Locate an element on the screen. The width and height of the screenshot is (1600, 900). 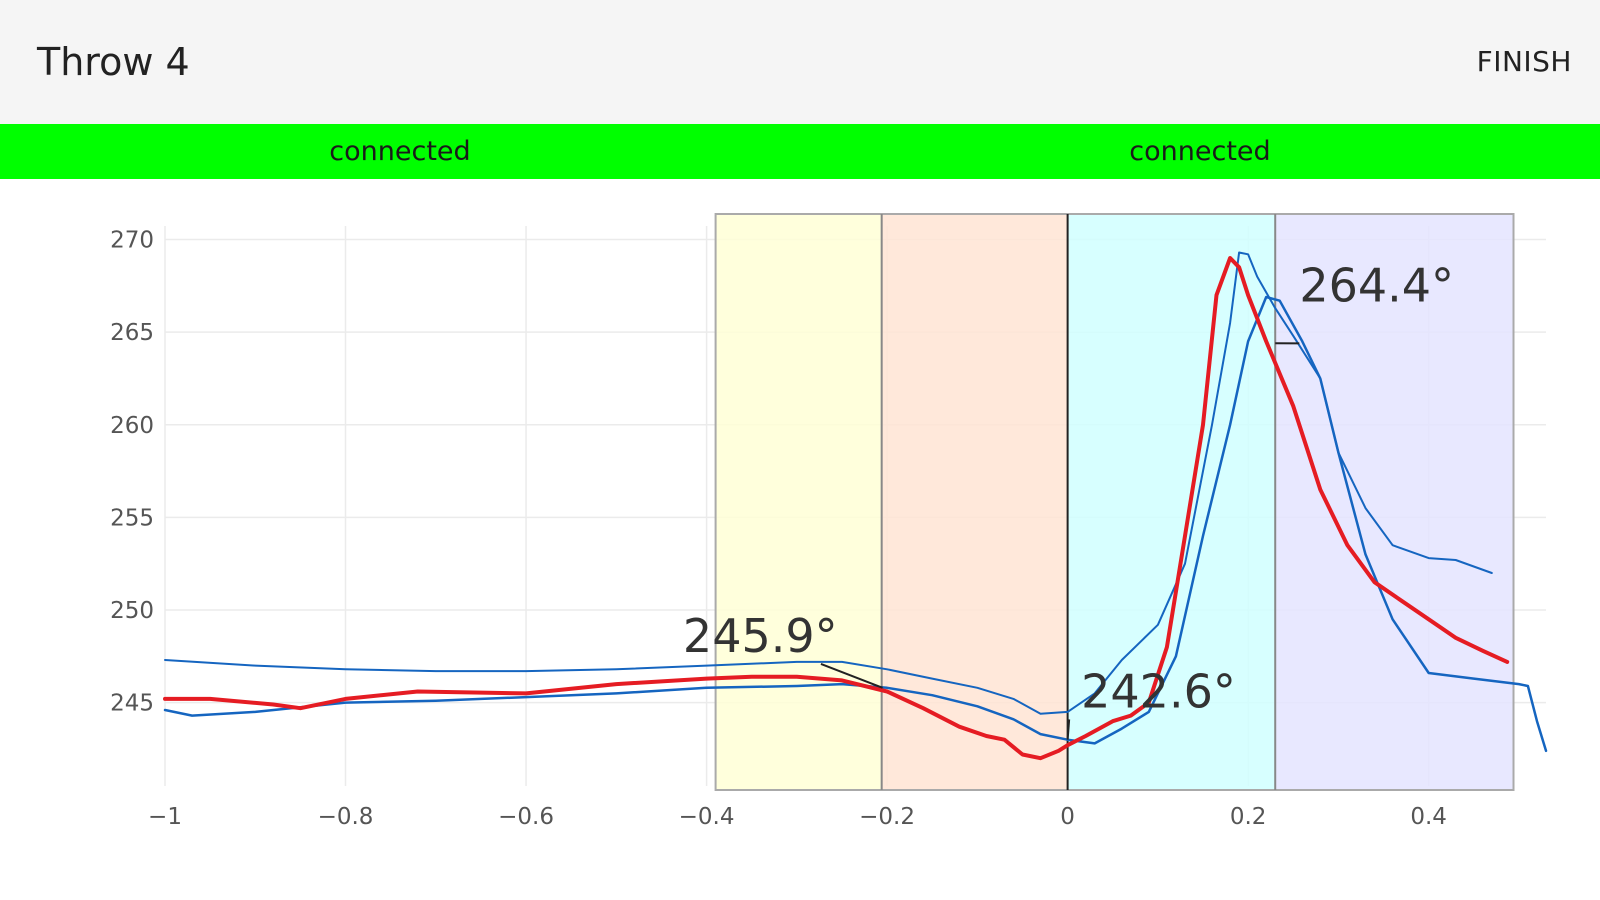
x-tick-label: −0.2 is located at coordinates (887, 817).